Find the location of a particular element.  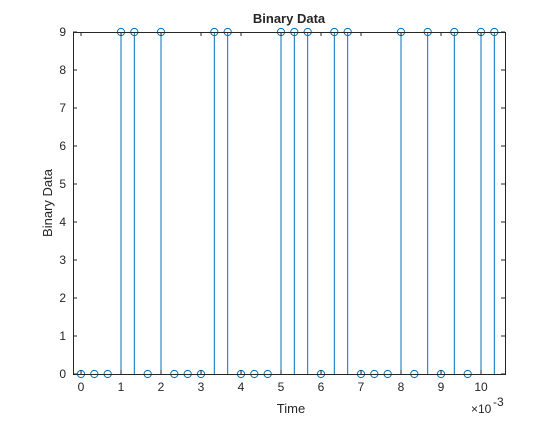

x-tick-label: 7 is located at coordinates (361, 387).